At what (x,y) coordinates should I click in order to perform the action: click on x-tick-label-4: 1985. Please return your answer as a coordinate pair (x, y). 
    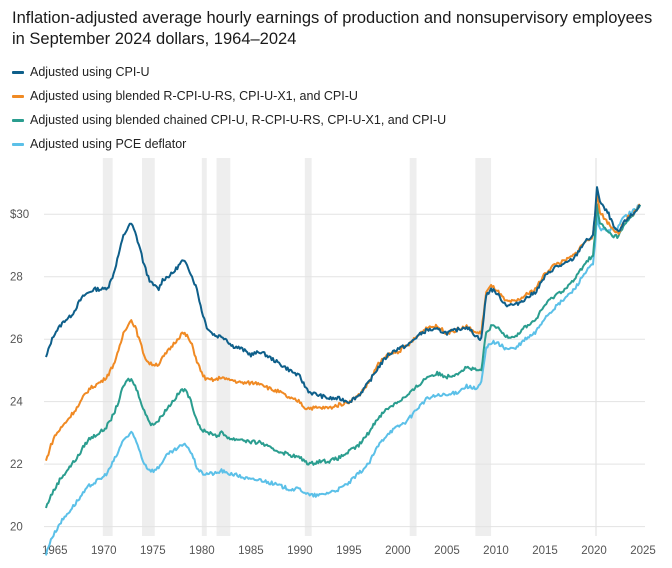
    Looking at the image, I should click on (251, 551).